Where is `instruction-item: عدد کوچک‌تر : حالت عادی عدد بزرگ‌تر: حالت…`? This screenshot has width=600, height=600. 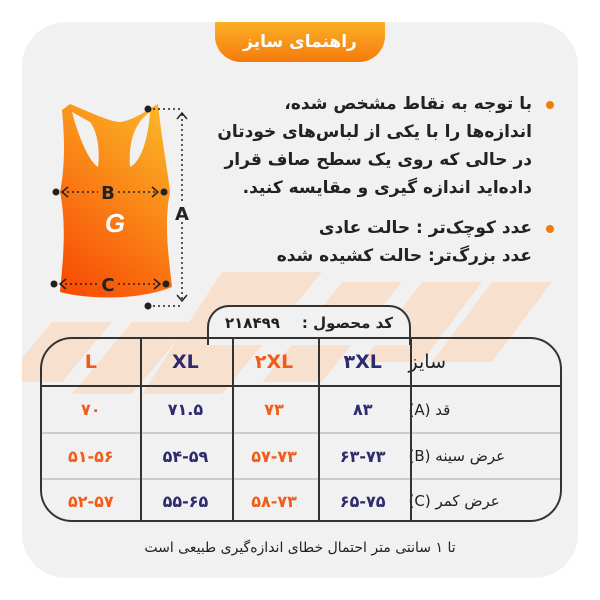
instruction-item: عدد کوچک‌تر : حالت عادی عدد بزرگ‌تر: حالت… is located at coordinates (386, 242).